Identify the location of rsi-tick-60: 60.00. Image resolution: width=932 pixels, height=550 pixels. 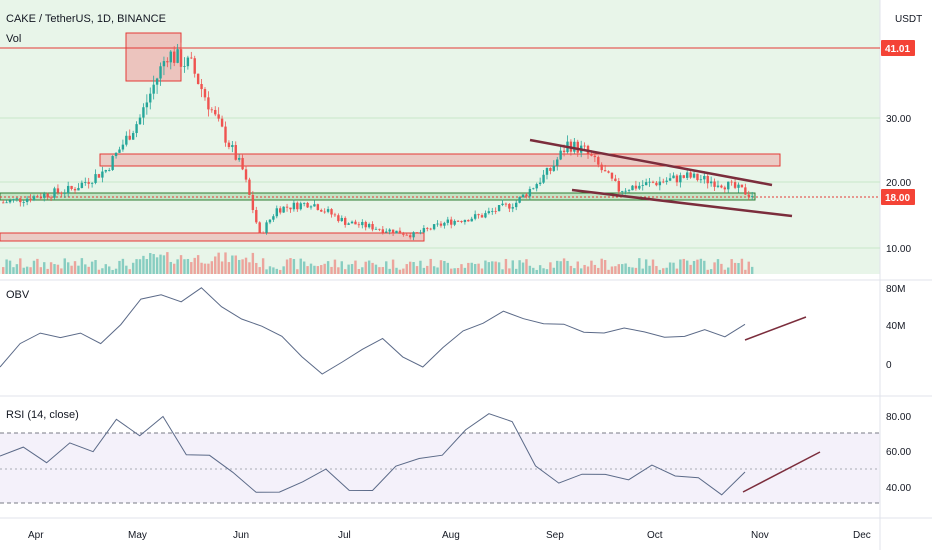
(898, 452).